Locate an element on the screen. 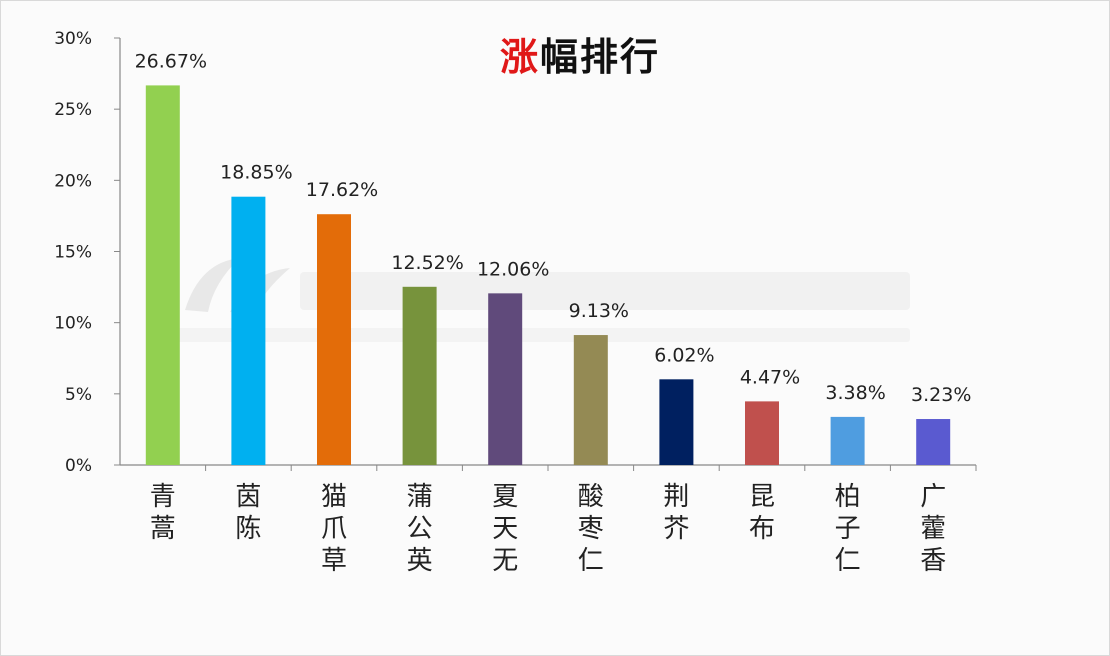 The width and height of the screenshot is (1110, 656). x-tick-label-char: 荆 is located at coordinates (676, 497).